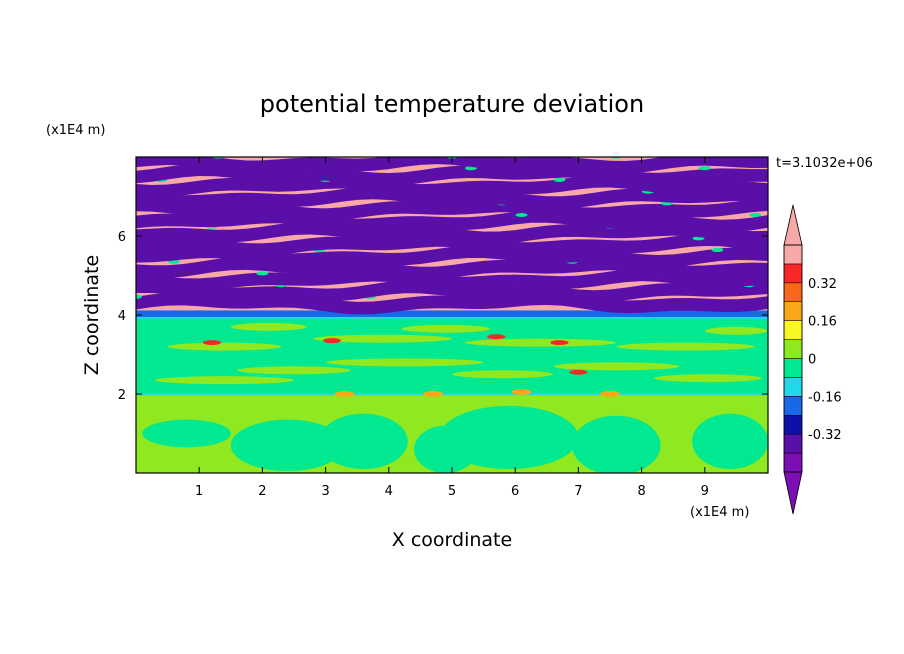 This screenshot has width=904, height=654. I want to click on colorbar-frame, so click(793, 358).